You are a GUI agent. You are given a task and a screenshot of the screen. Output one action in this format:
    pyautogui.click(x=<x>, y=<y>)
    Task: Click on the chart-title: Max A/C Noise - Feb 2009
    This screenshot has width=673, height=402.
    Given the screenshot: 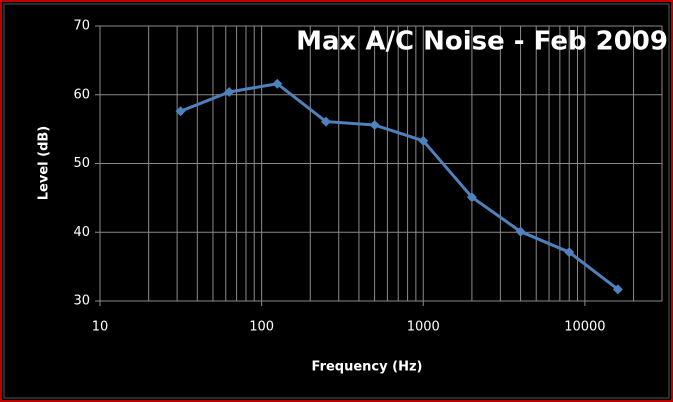 What is the action you would take?
    pyautogui.click(x=482, y=42)
    